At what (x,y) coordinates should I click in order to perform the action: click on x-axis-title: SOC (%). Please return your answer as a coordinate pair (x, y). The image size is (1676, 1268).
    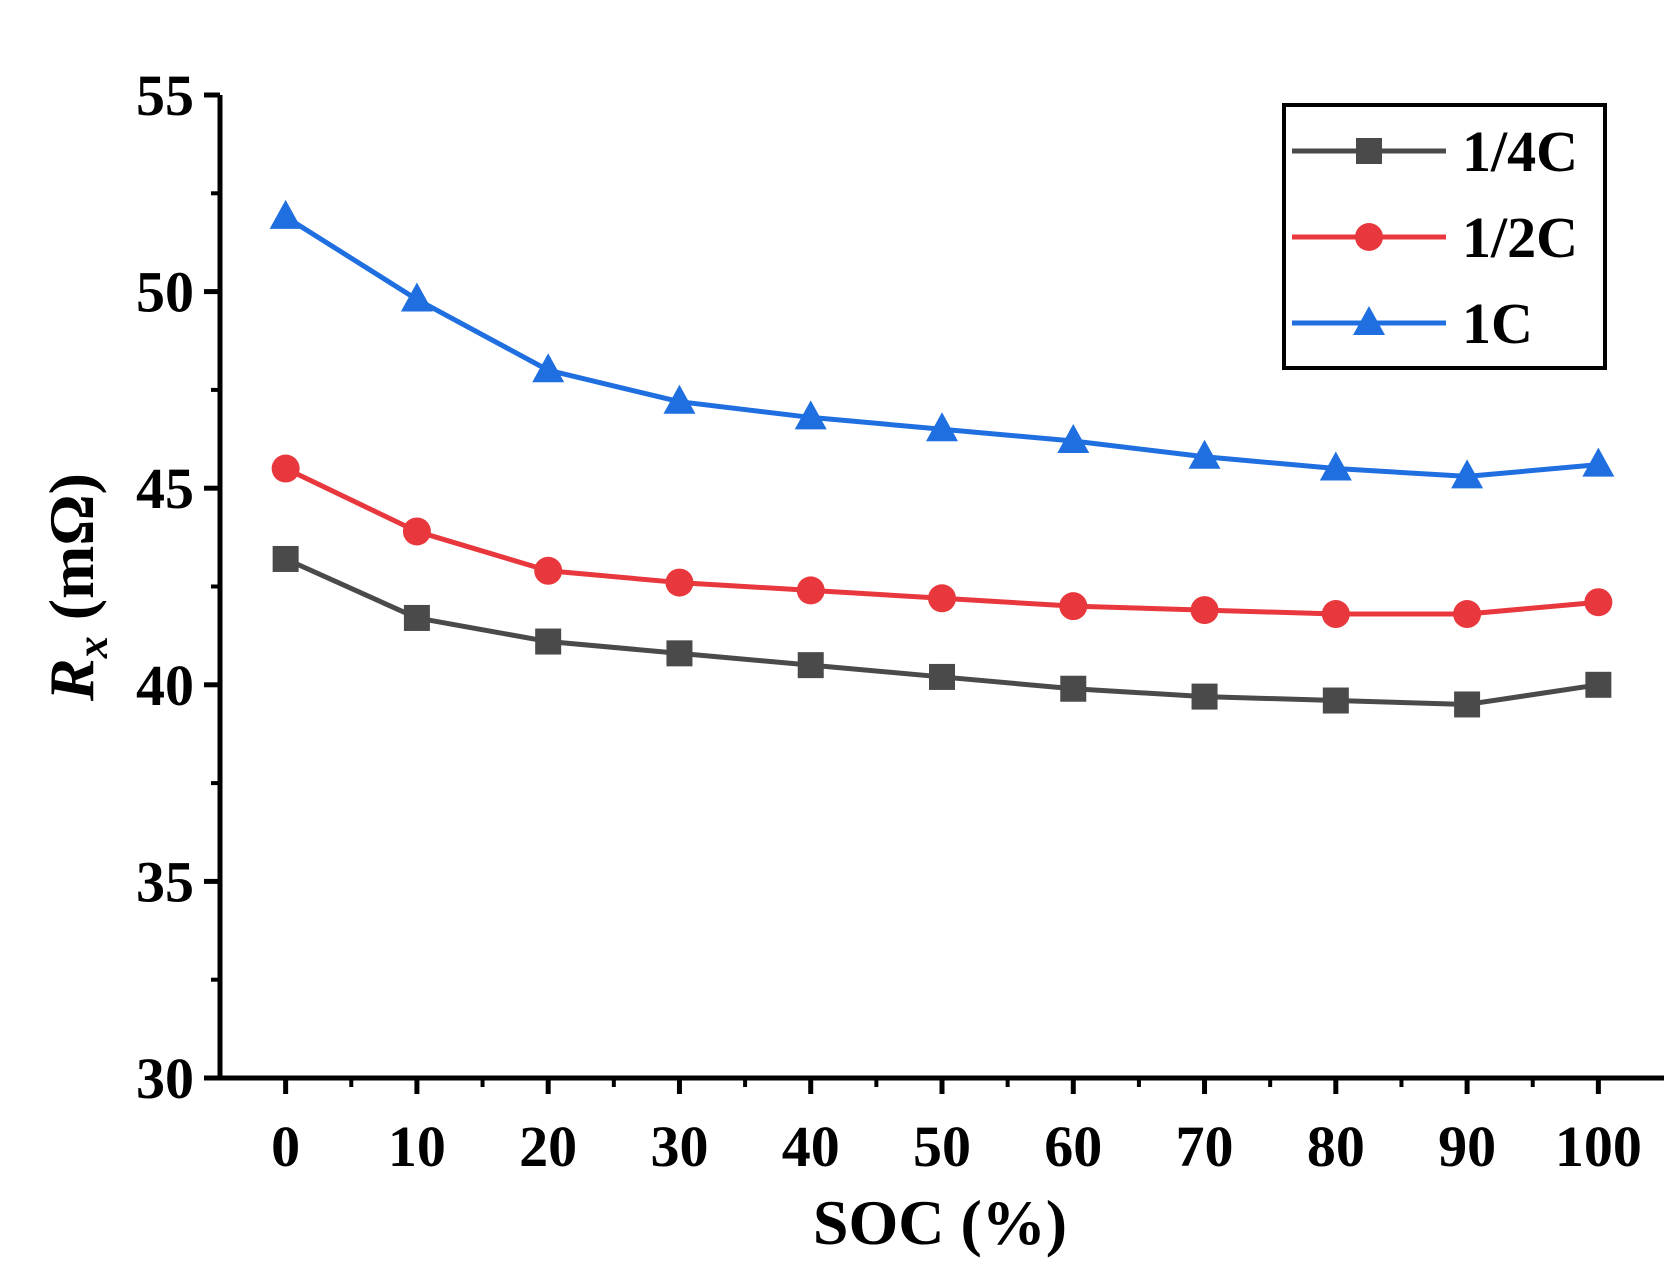
    Looking at the image, I should click on (940, 1222).